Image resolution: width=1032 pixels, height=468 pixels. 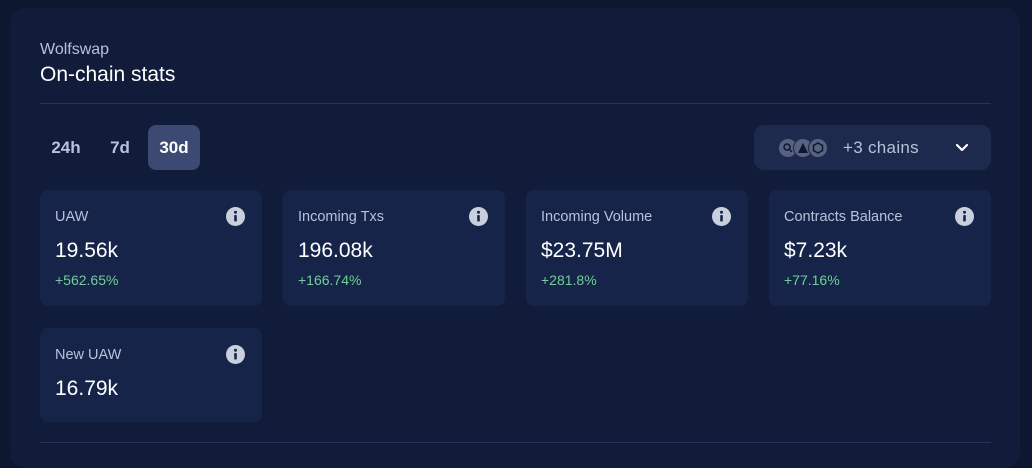 What do you see at coordinates (88, 355) in the screenshot?
I see `stat-label: New UAW` at bounding box center [88, 355].